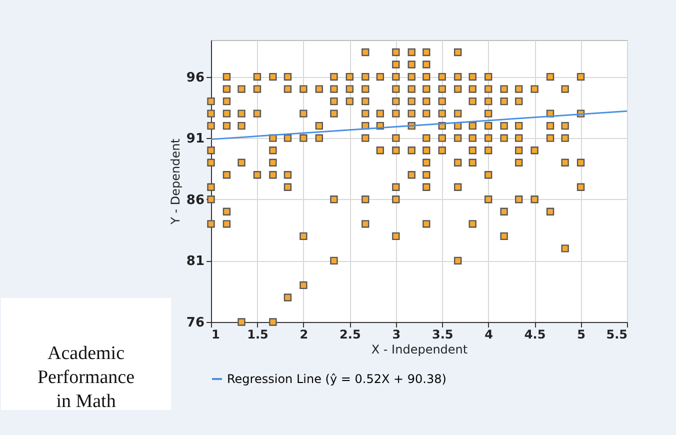 Image resolution: width=676 pixels, height=435 pixels. Describe the element at coordinates (86, 377) in the screenshot. I see `text: Academic Performance in Math` at that location.